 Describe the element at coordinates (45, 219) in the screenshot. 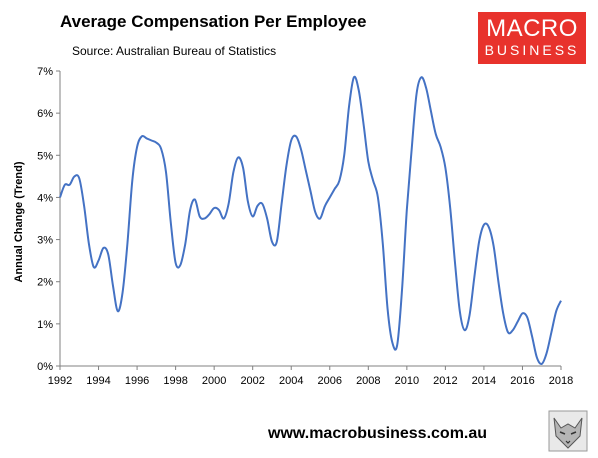

I see `y-tick-labels: 0% 1% 2% 3% 4% 5% 6% 7%` at that location.